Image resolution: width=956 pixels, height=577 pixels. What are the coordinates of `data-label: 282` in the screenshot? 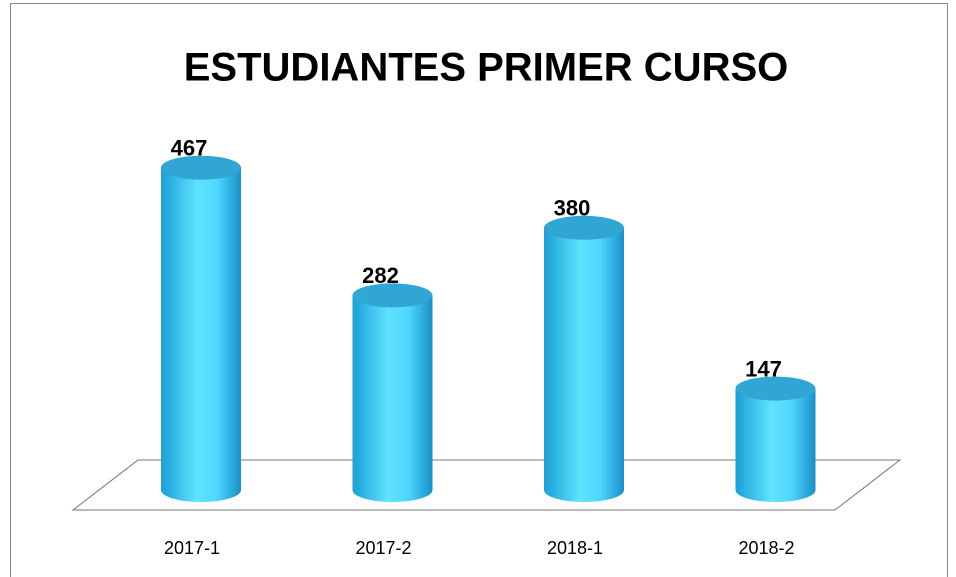 It's located at (380, 275).